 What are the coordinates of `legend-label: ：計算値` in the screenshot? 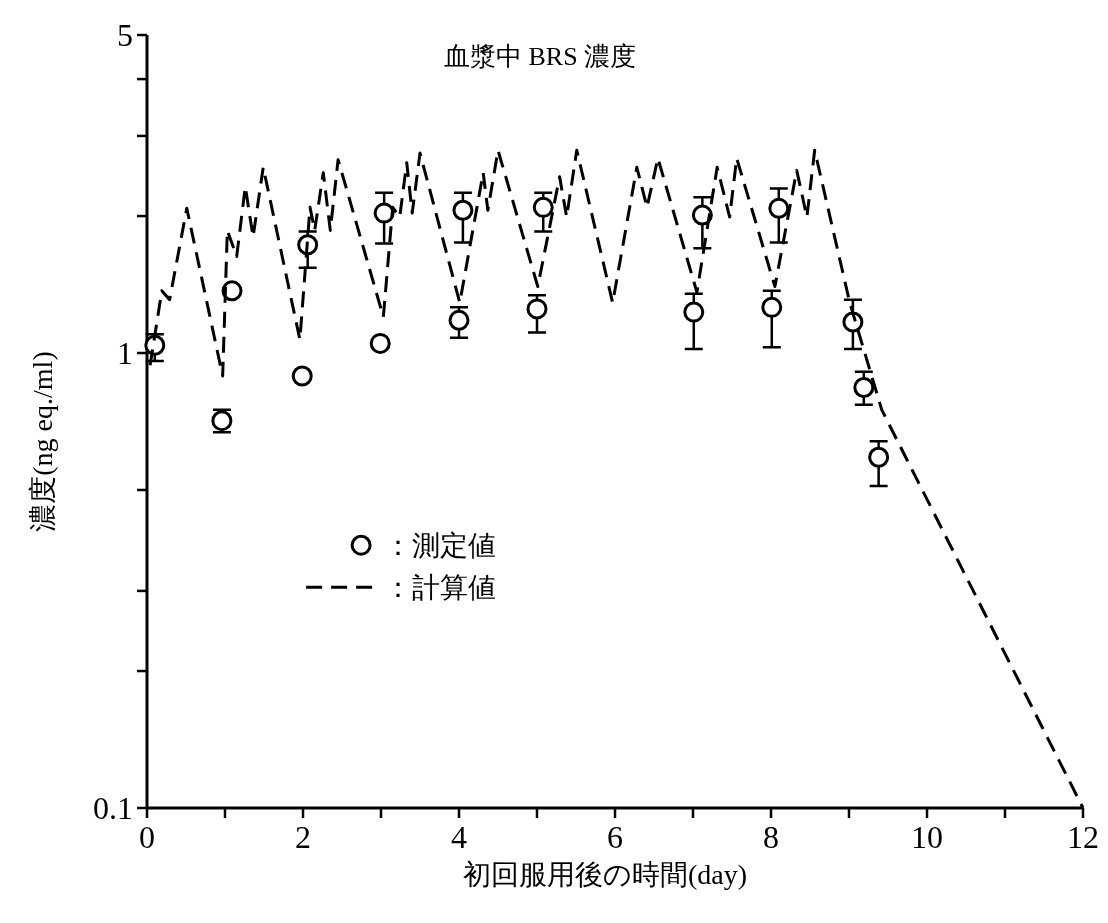 It's located at (440, 588).